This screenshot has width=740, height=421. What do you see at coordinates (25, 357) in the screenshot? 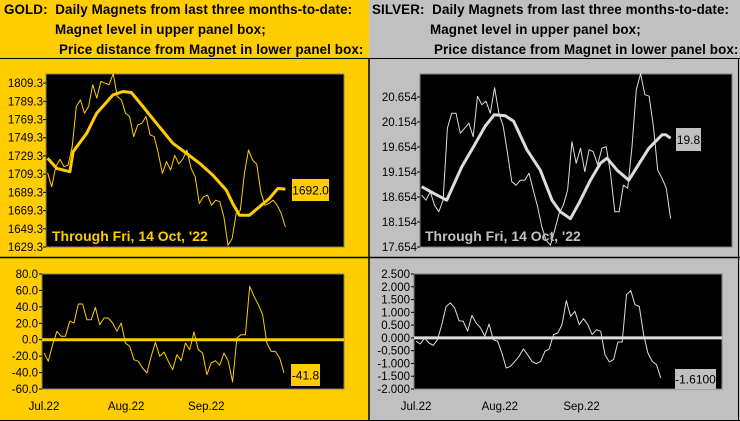
I see `y-tick-label: -20.0` at bounding box center [25, 357].